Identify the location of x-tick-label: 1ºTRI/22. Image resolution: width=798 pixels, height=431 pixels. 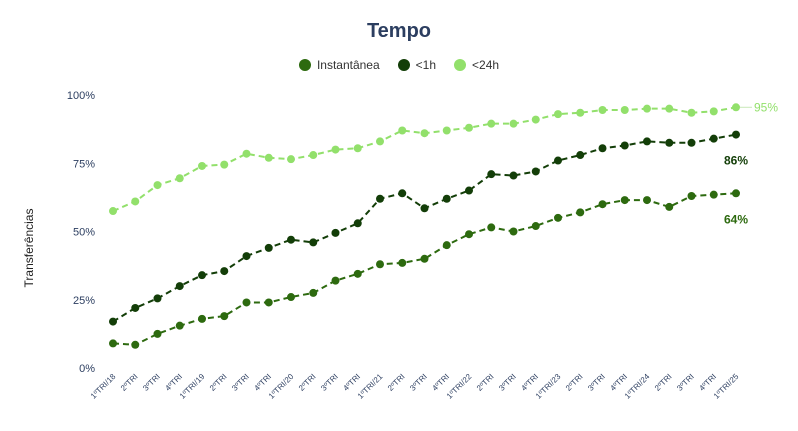
(459, 386).